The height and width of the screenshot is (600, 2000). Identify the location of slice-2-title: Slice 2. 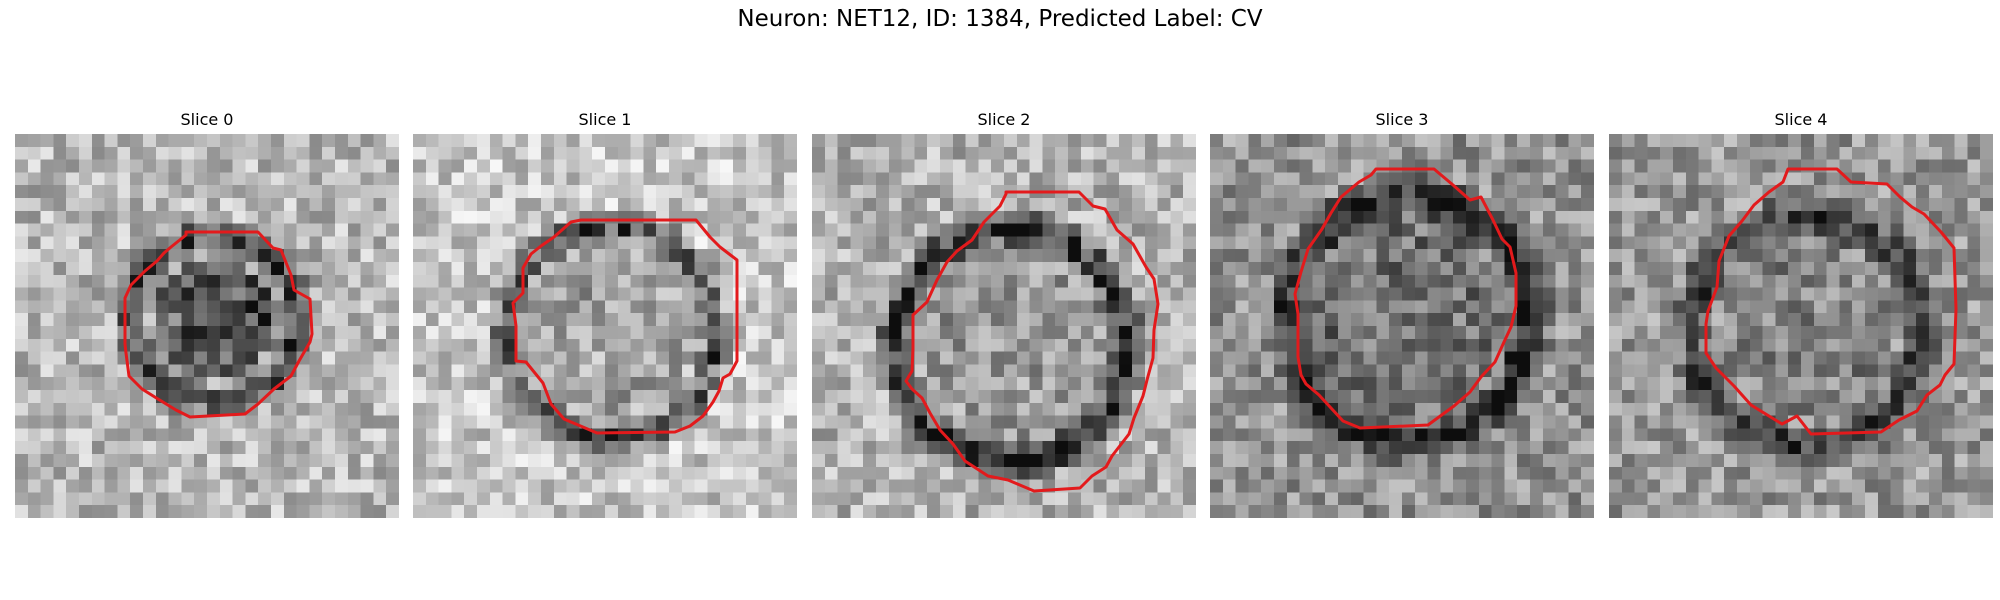
(1004, 119).